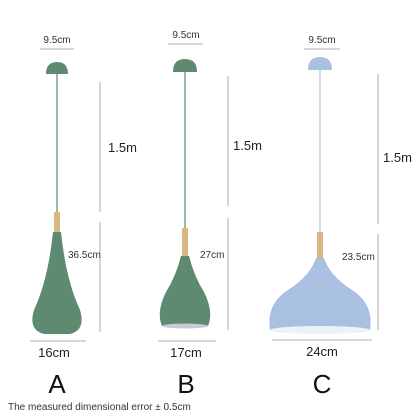  Describe the element at coordinates (57, 384) in the screenshot. I see `model-label: A` at that location.